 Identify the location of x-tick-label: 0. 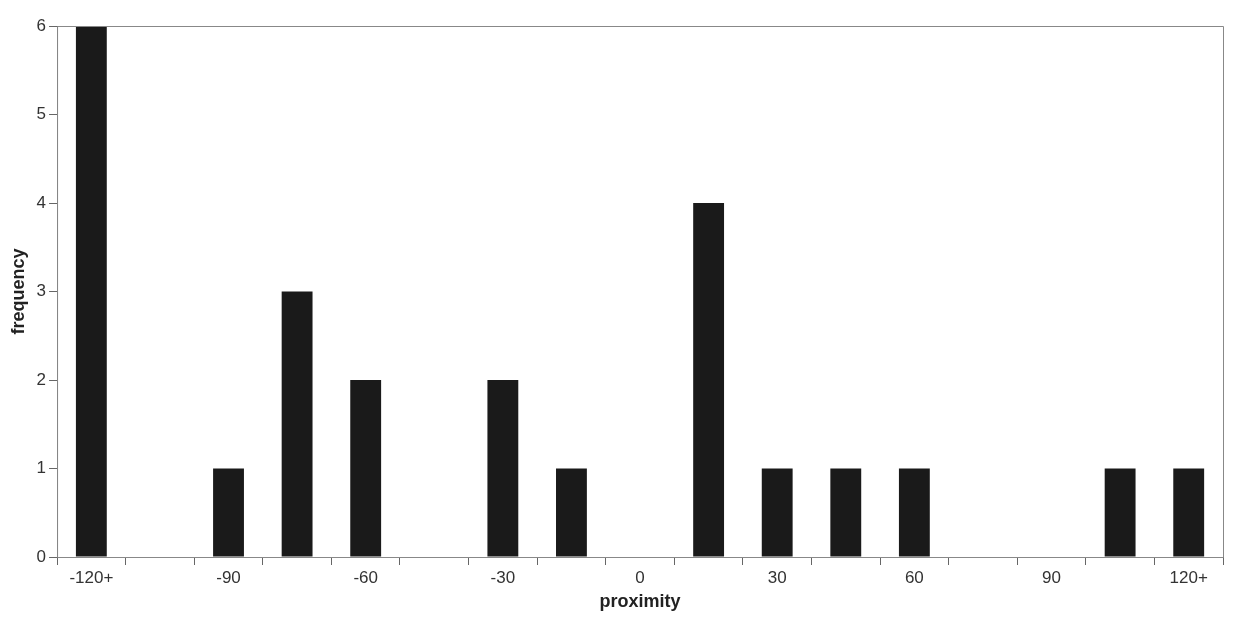
(640, 577).